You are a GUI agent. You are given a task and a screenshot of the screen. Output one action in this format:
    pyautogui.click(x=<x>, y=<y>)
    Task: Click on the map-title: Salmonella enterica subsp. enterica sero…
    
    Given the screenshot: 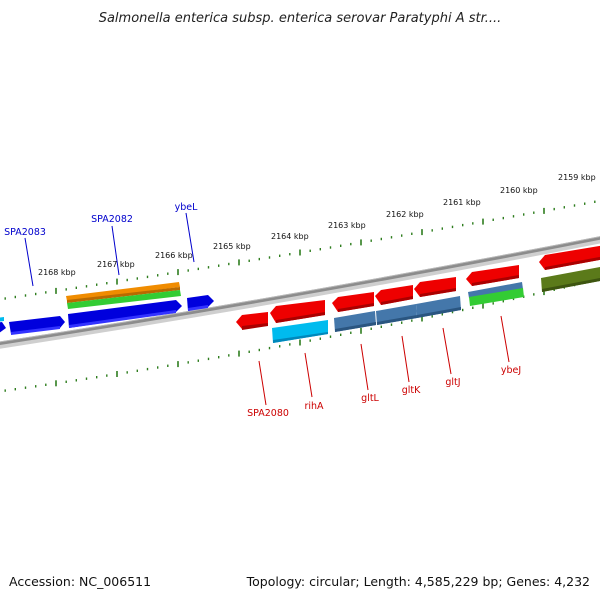 What is the action you would take?
    pyautogui.click(x=300, y=18)
    